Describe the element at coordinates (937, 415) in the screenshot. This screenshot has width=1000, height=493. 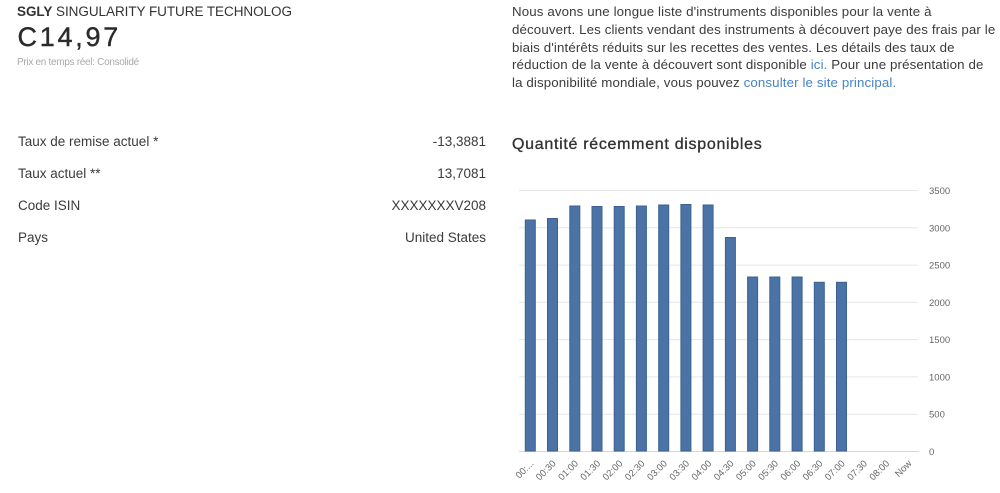
I see `svg-text: 500` at that location.